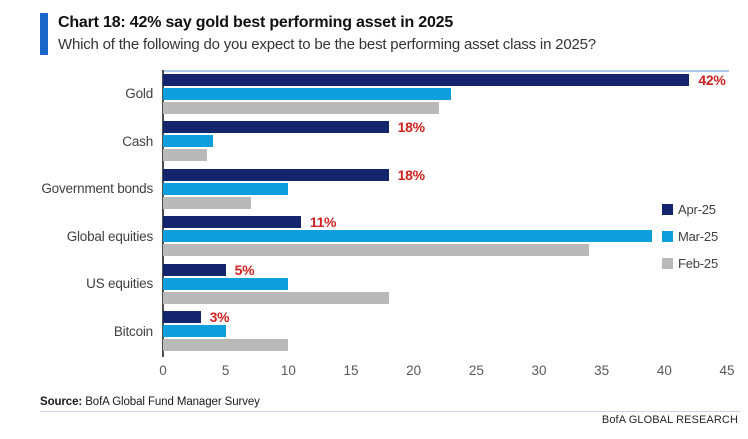 Image resolution: width=748 pixels, height=439 pixels. I want to click on data-label: 11%, so click(323, 222).